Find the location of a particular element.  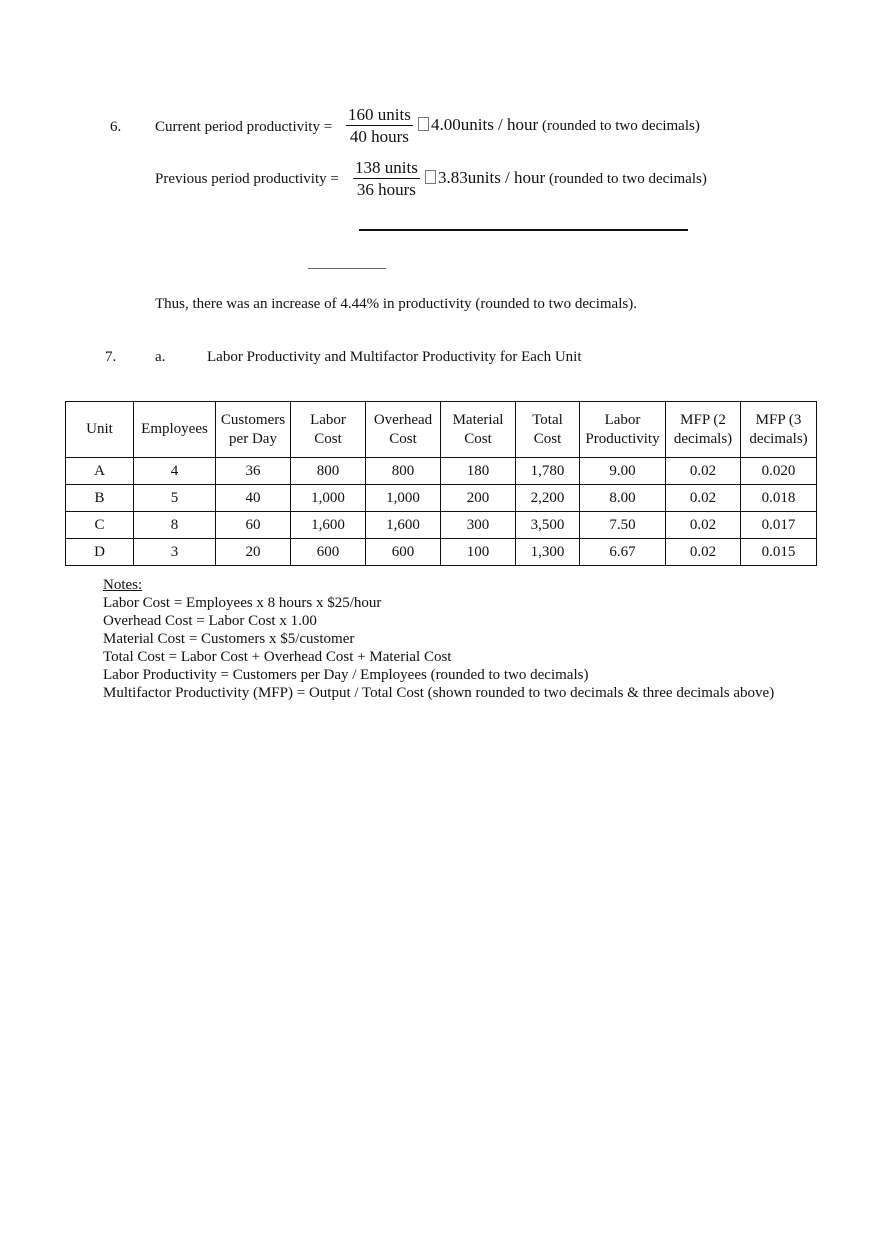

numerator: 160 units is located at coordinates (379, 115).